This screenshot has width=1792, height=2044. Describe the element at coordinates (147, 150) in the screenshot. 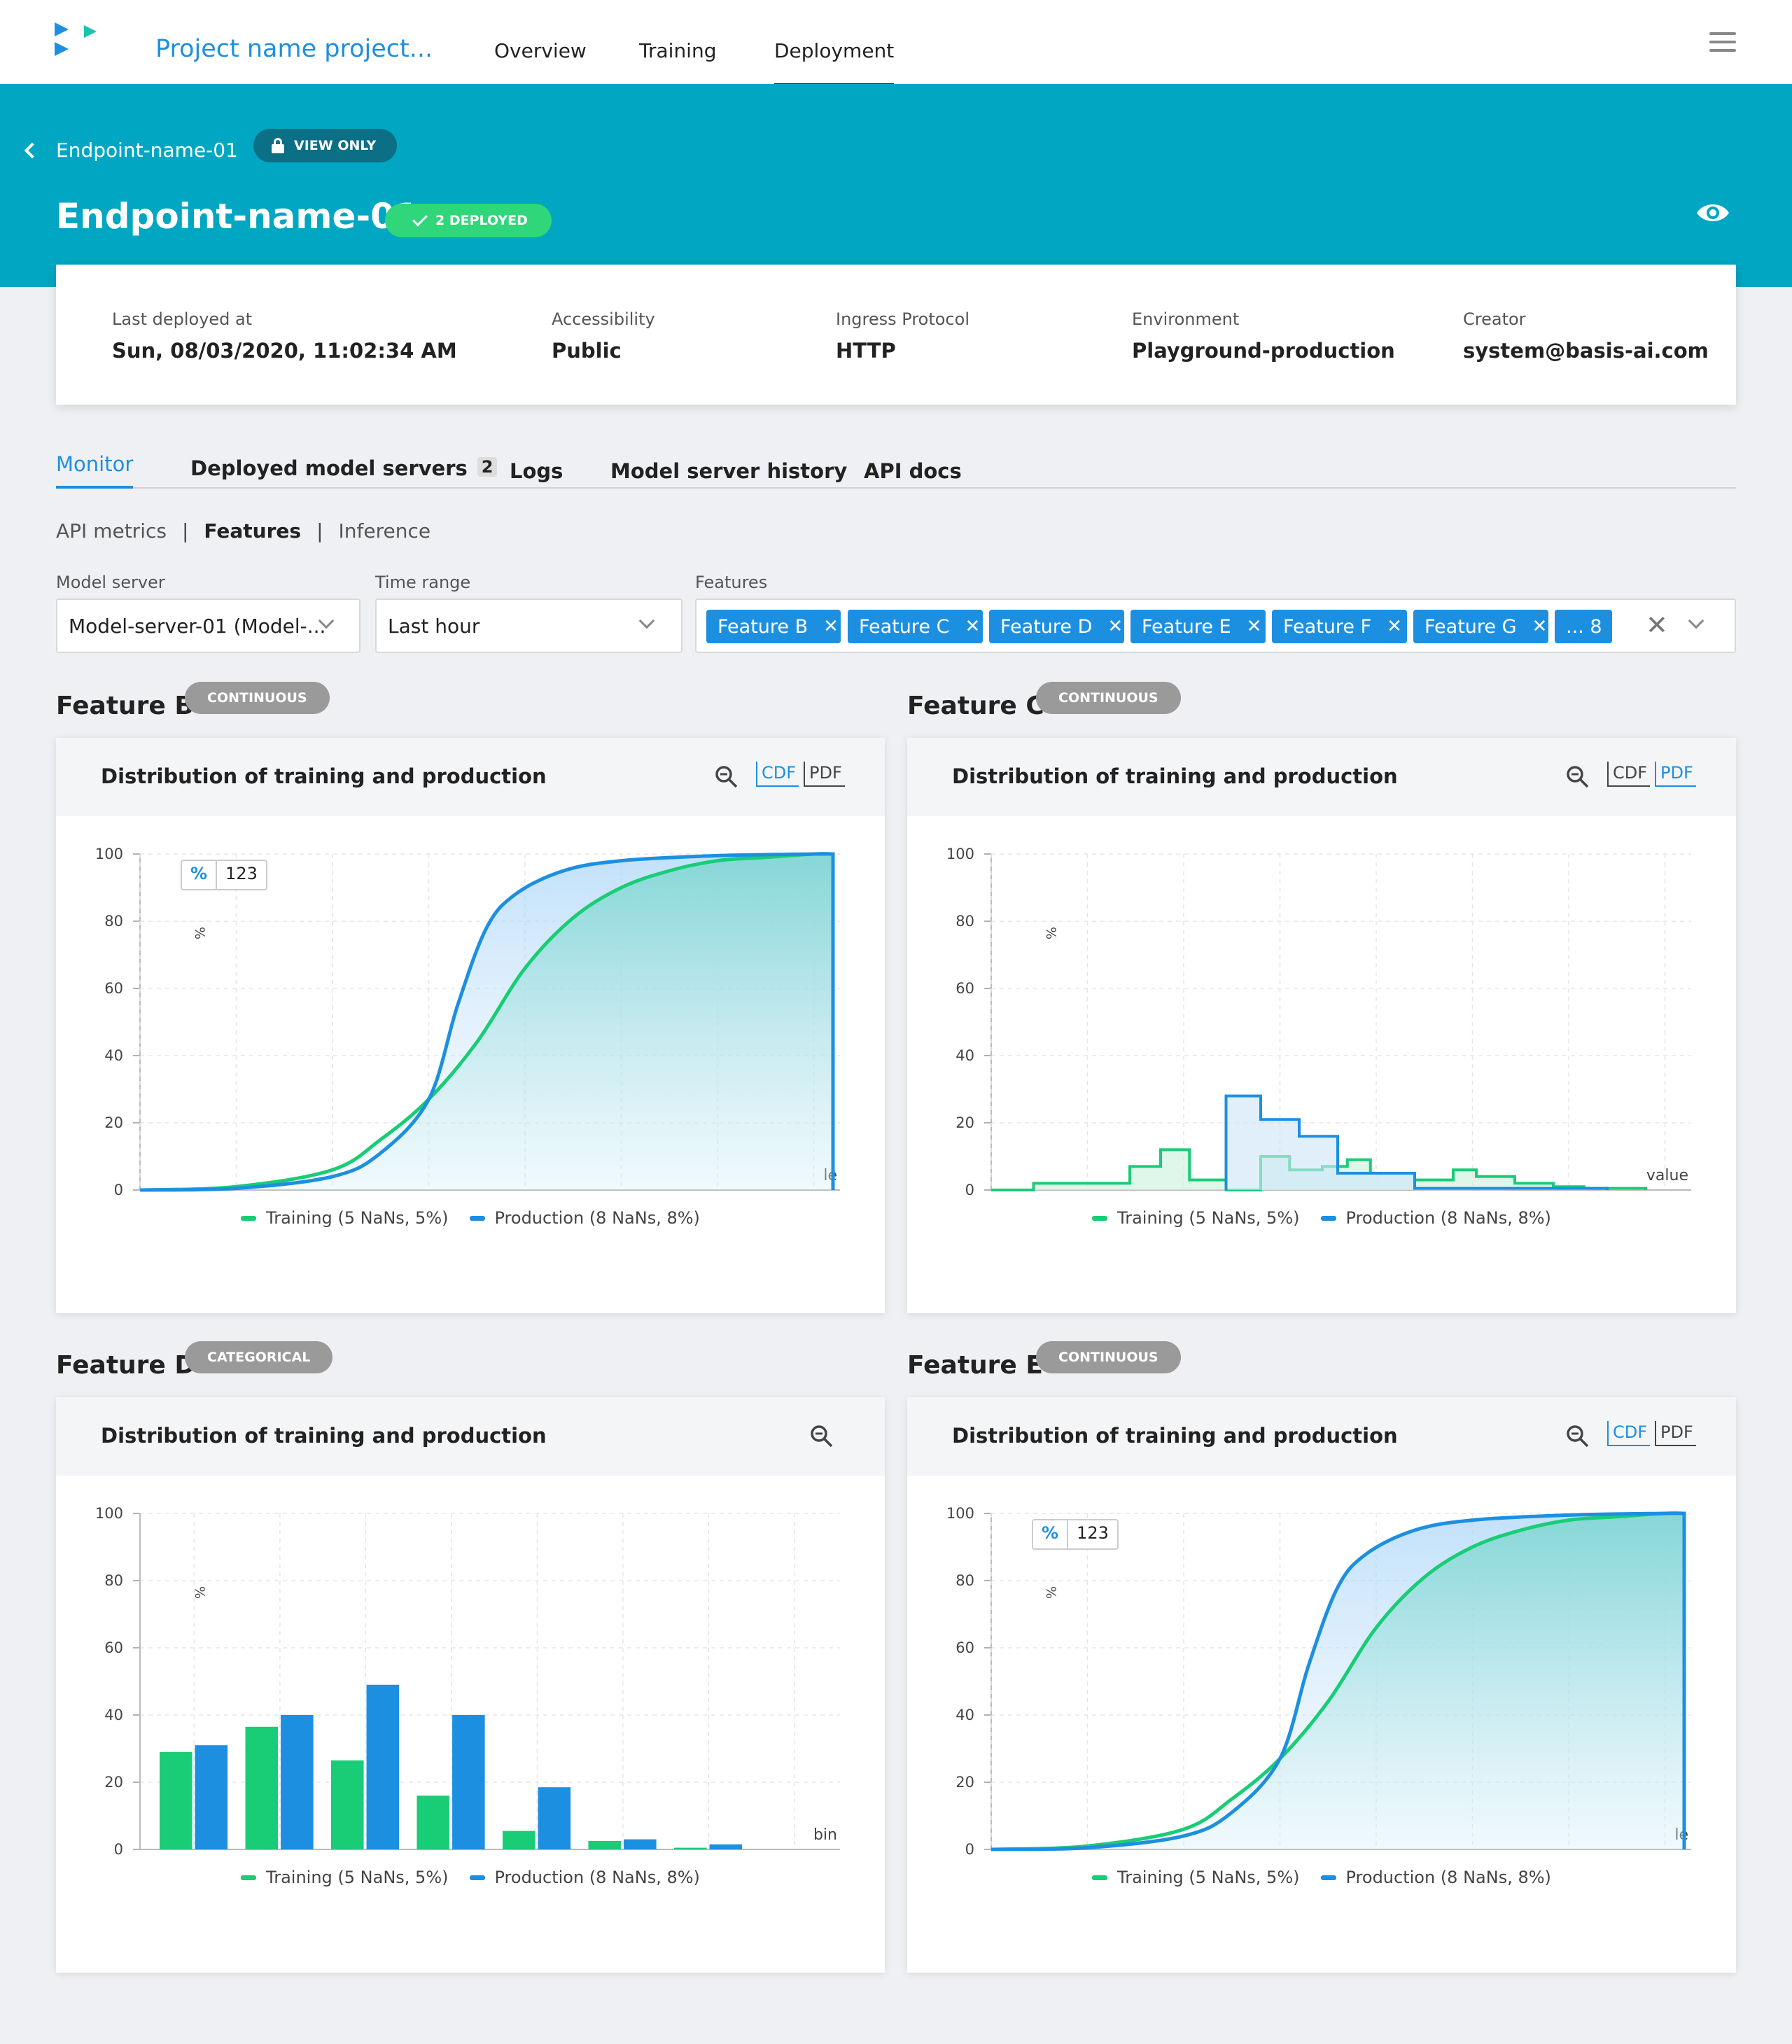

I see `breadcrumb: Endpoint-name-01` at that location.